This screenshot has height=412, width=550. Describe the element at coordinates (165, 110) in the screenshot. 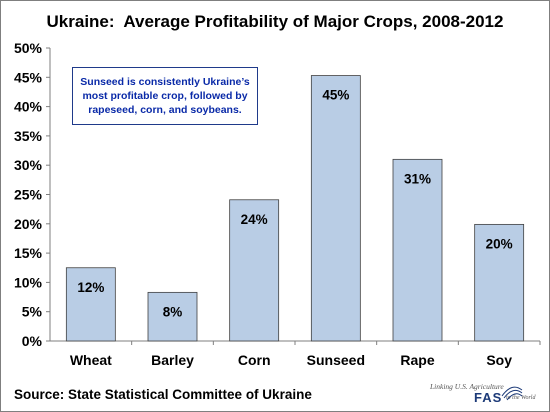

I see `annotation-line-3: rapeseed, corn, and soybeans.` at that location.